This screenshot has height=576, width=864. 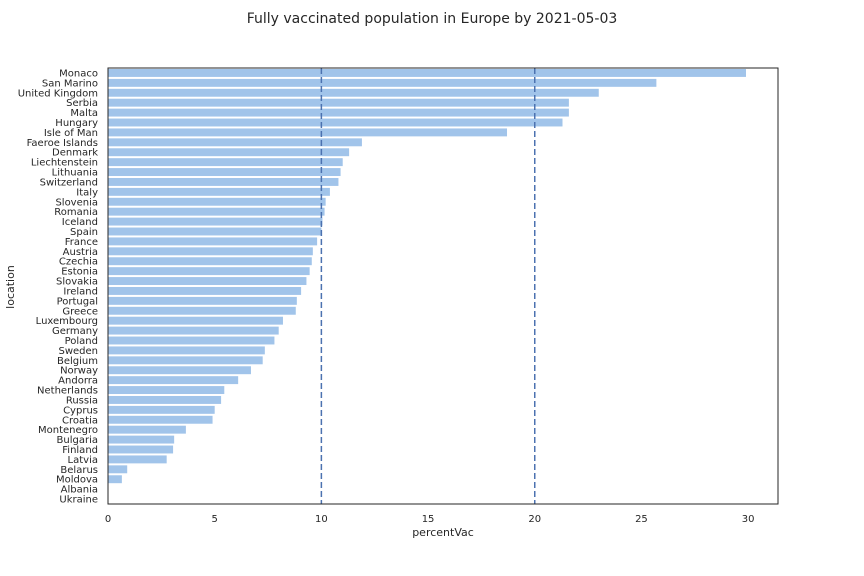 What do you see at coordinates (67, 391) in the screenshot?
I see `y-tick-label: Netherlands` at bounding box center [67, 391].